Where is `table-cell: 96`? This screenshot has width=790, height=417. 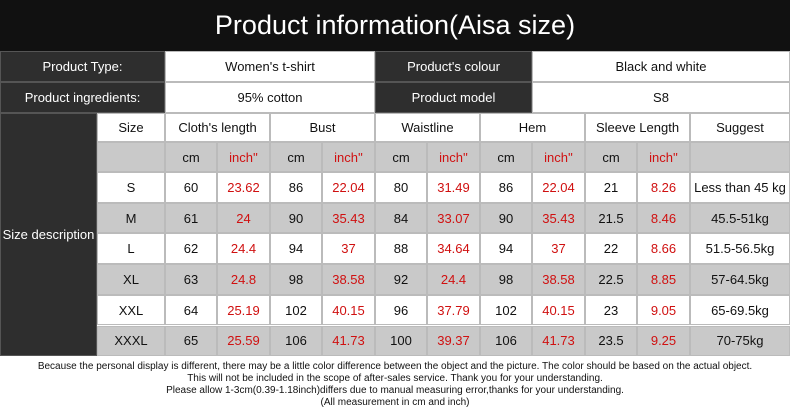 table-cell: 96 is located at coordinates (401, 310).